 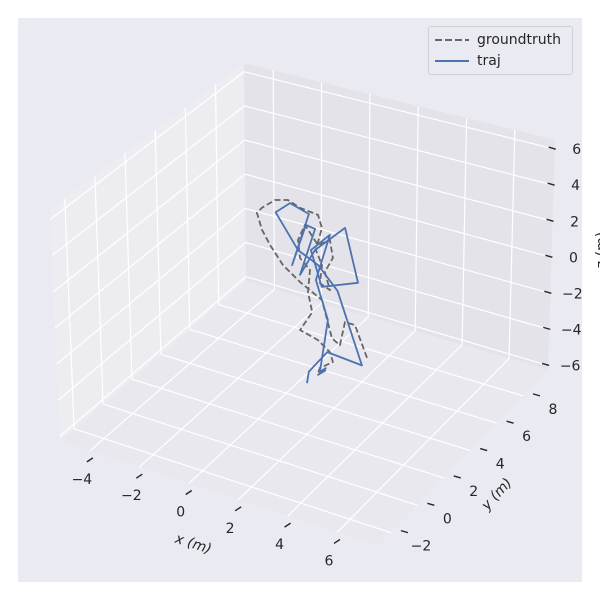 I want to click on z-tick-label: −6, so click(x=570, y=366).